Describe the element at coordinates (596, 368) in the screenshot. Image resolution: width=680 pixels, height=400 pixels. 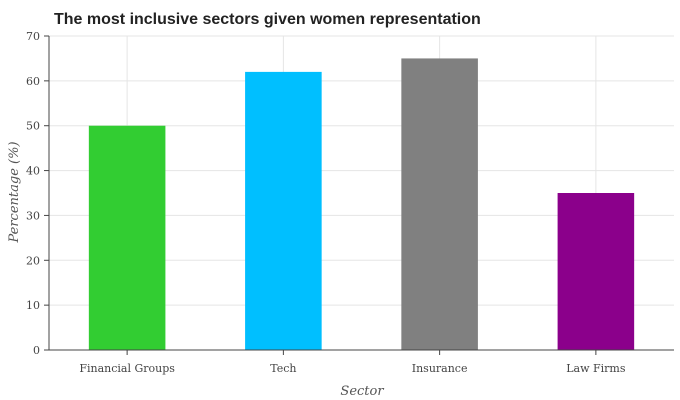
I see `x-tick-label: Law Firms` at that location.